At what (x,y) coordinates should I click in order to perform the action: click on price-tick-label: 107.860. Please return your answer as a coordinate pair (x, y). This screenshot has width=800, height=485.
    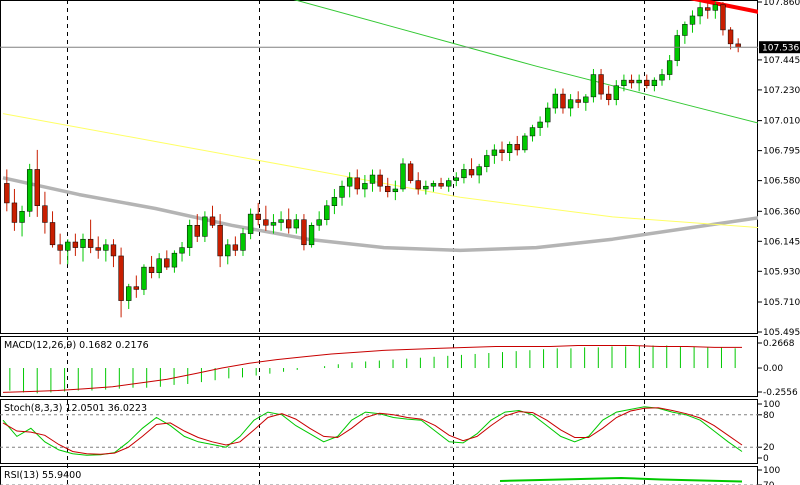
    Looking at the image, I should click on (781, 4).